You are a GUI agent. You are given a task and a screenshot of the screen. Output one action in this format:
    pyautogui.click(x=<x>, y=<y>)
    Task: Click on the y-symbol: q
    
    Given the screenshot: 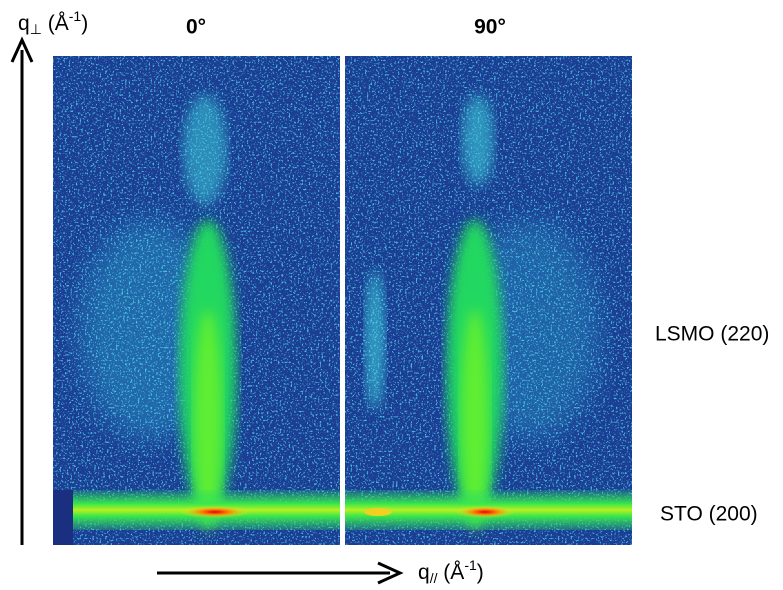 What is the action you would take?
    pyautogui.click(x=24, y=23)
    